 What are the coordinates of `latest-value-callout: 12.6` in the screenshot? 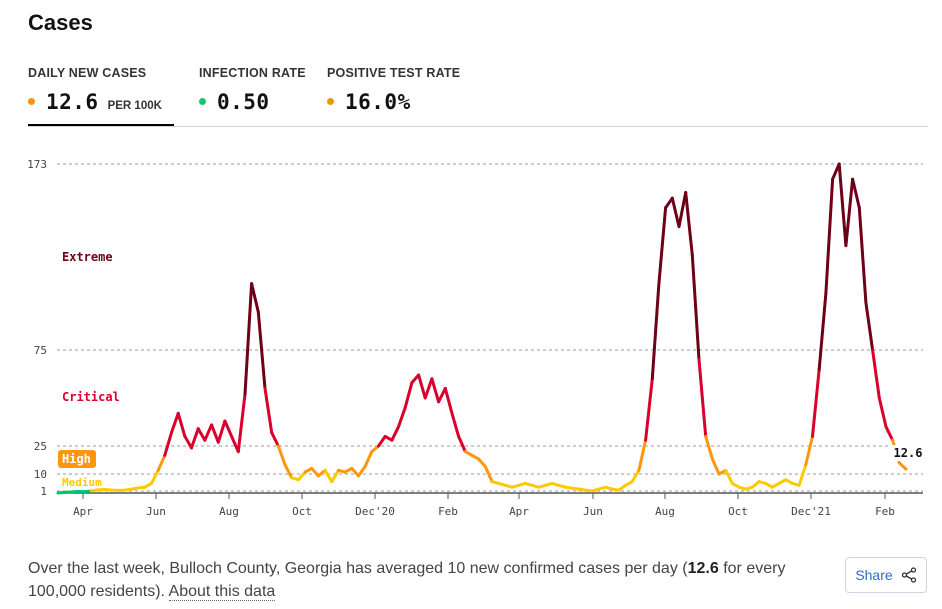 It's located at (908, 453).